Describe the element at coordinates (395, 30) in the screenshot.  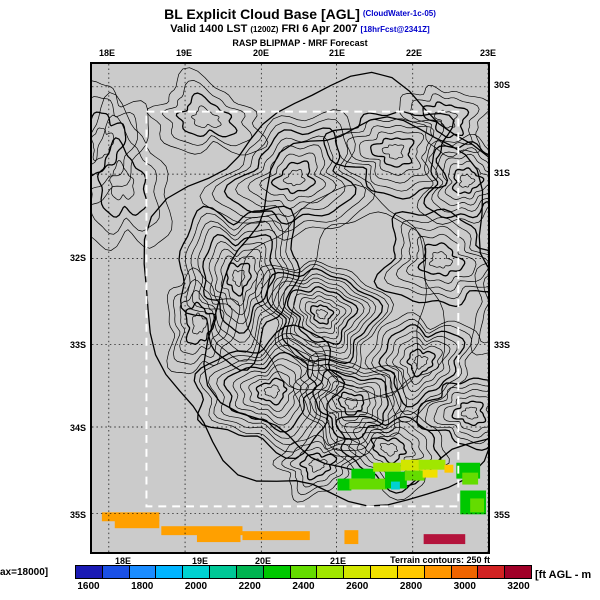
I see `forecast-tag: [18hrFcst@2341Z]` at that location.